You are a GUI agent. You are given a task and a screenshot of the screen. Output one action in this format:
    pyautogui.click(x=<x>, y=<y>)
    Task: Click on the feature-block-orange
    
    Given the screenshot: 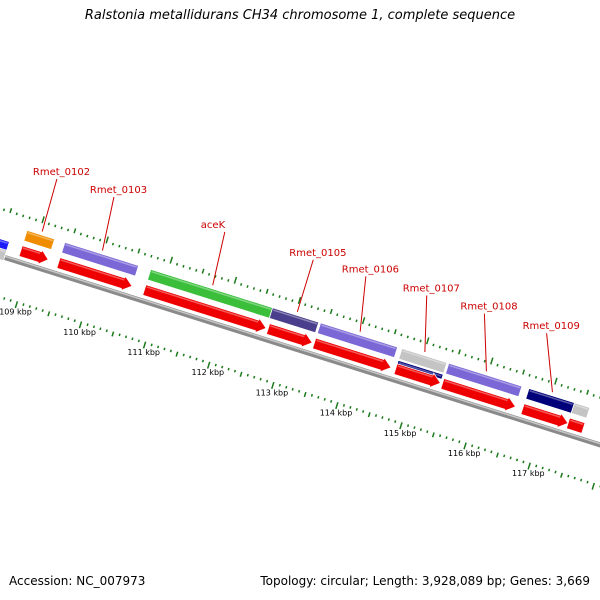 What is the action you would take?
    pyautogui.click(x=39, y=240)
    